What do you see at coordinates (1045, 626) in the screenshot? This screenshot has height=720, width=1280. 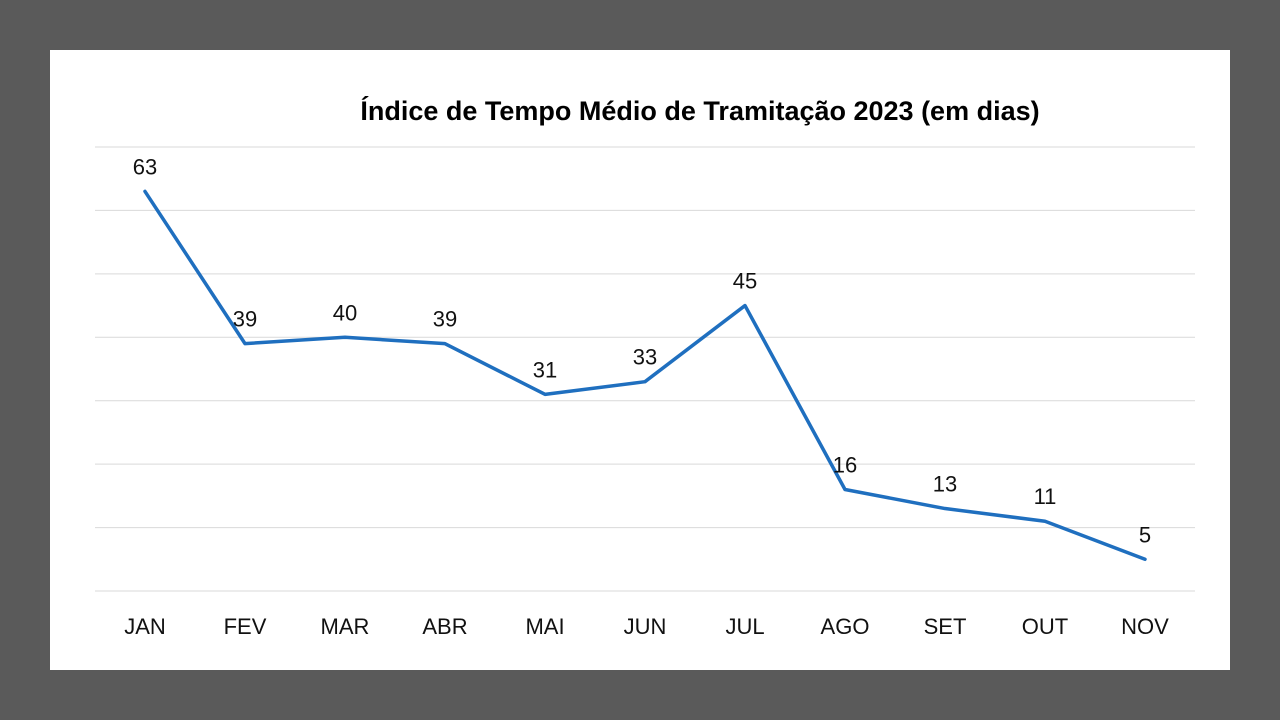 I see `x-tick-label: OUT` at bounding box center [1045, 626].